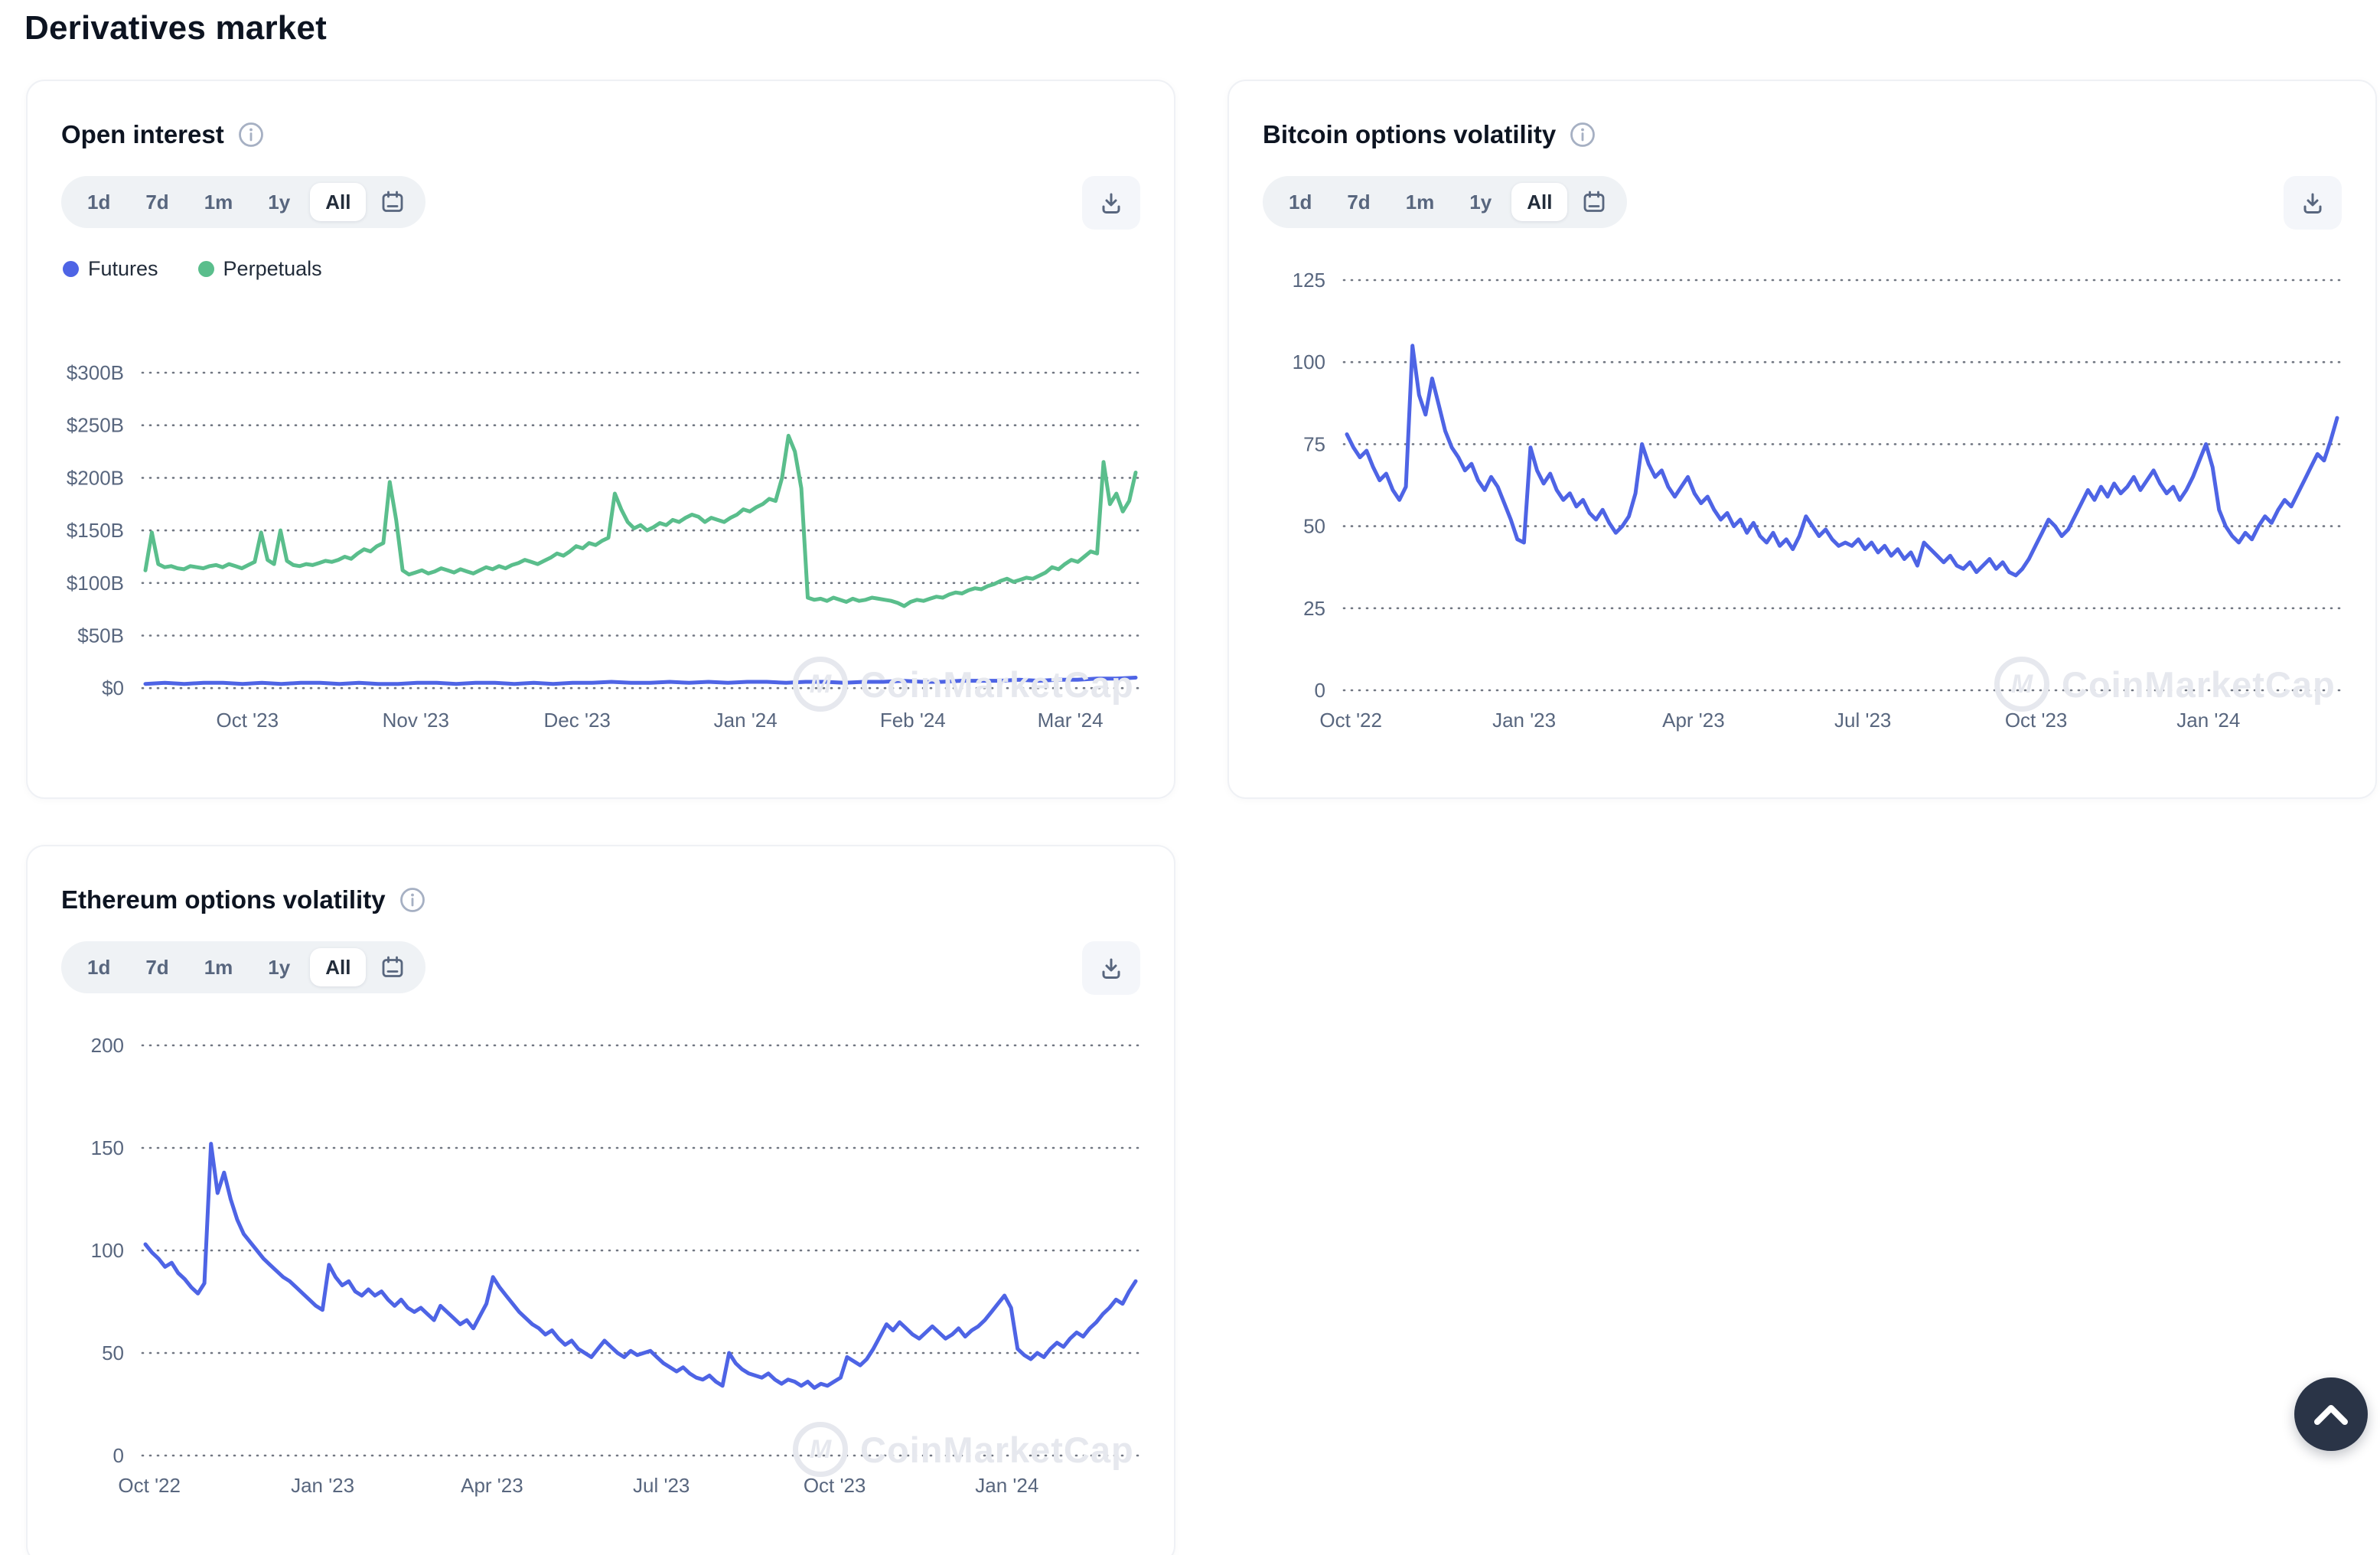 Image resolution: width=2380 pixels, height=1555 pixels. I want to click on svg-text: $250B, so click(95, 425).